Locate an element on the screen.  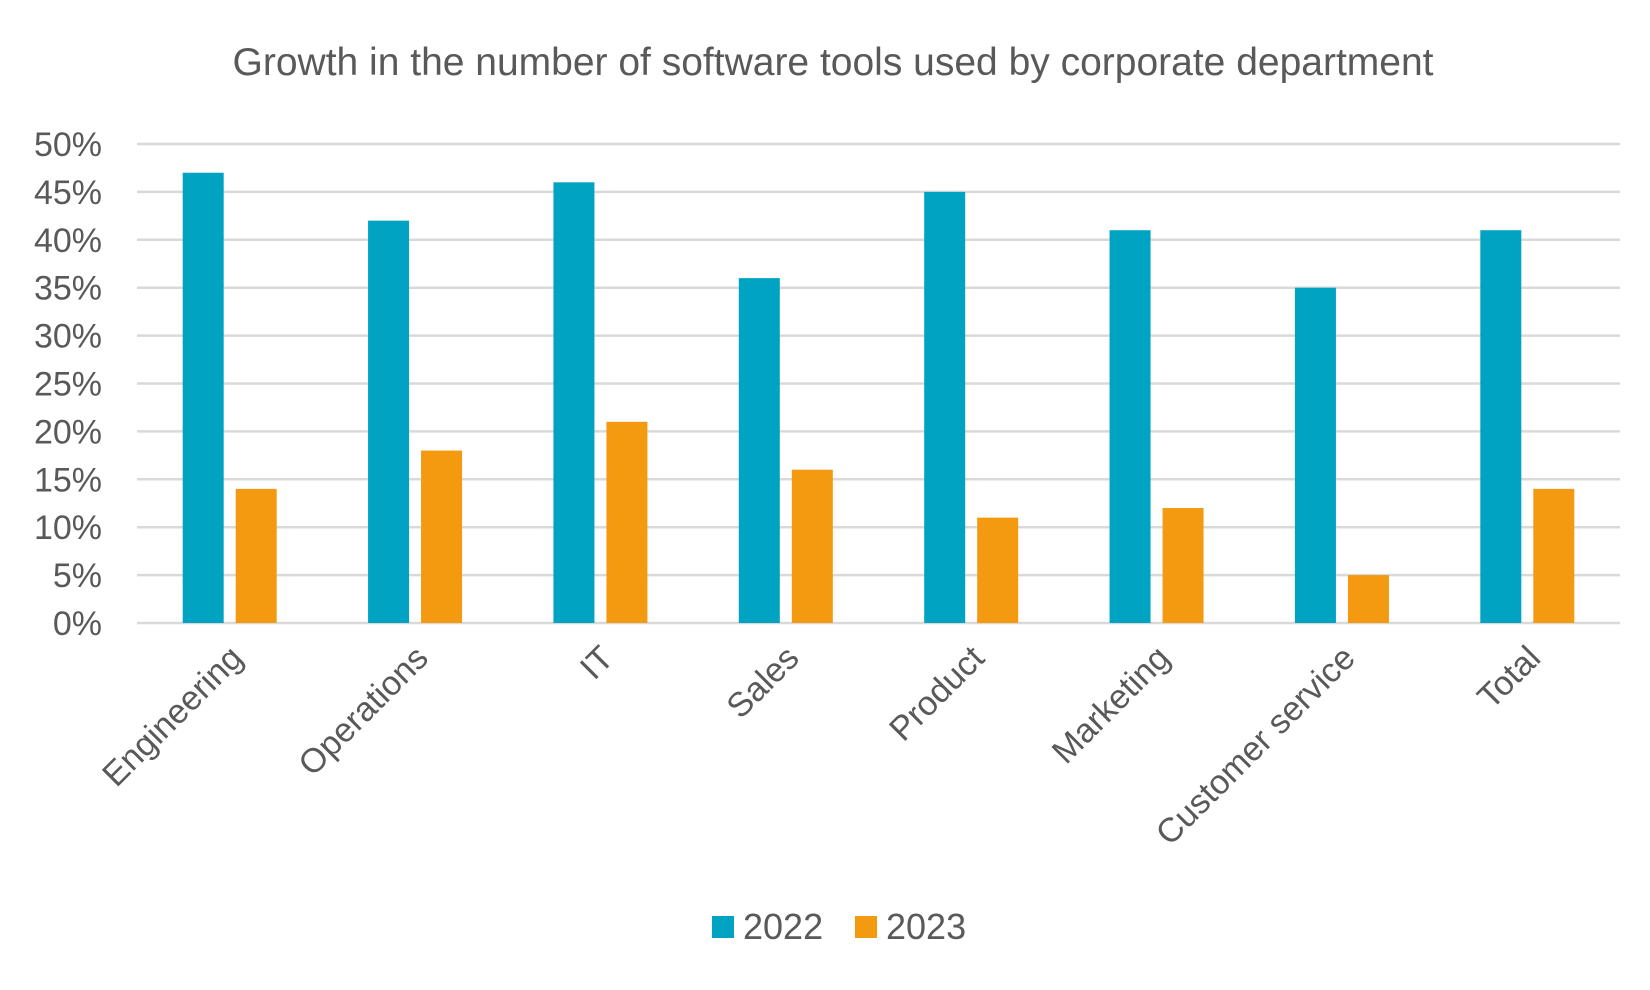
legend-swatch-2022 is located at coordinates (723, 927).